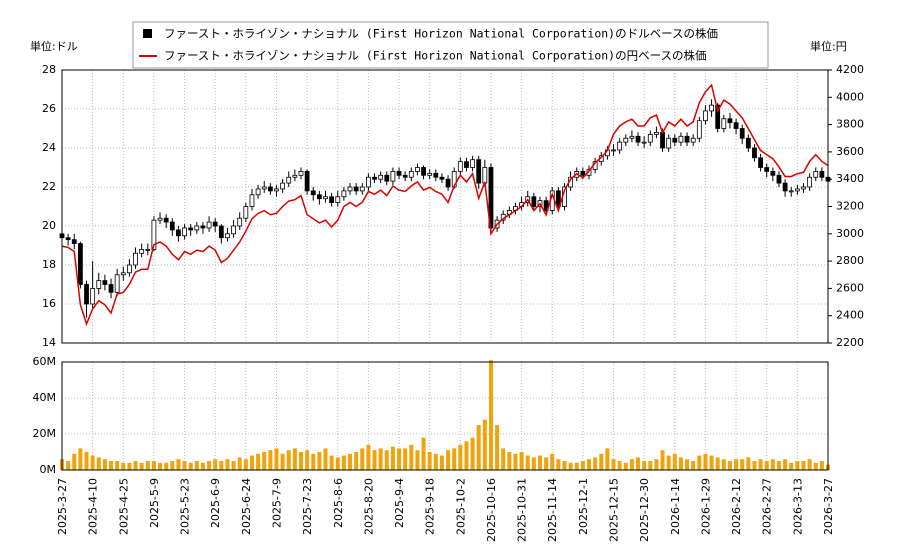 This screenshot has height=550, width=900. Describe the element at coordinates (45, 433) in the screenshot. I see `y-tick-label: 20M` at that location.